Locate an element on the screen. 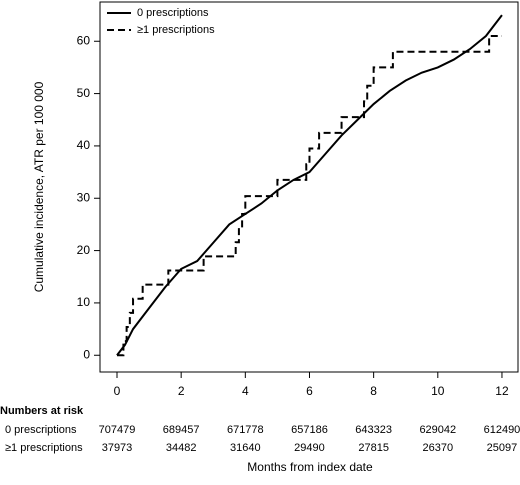  x-tick-label: 12 is located at coordinates (502, 391).